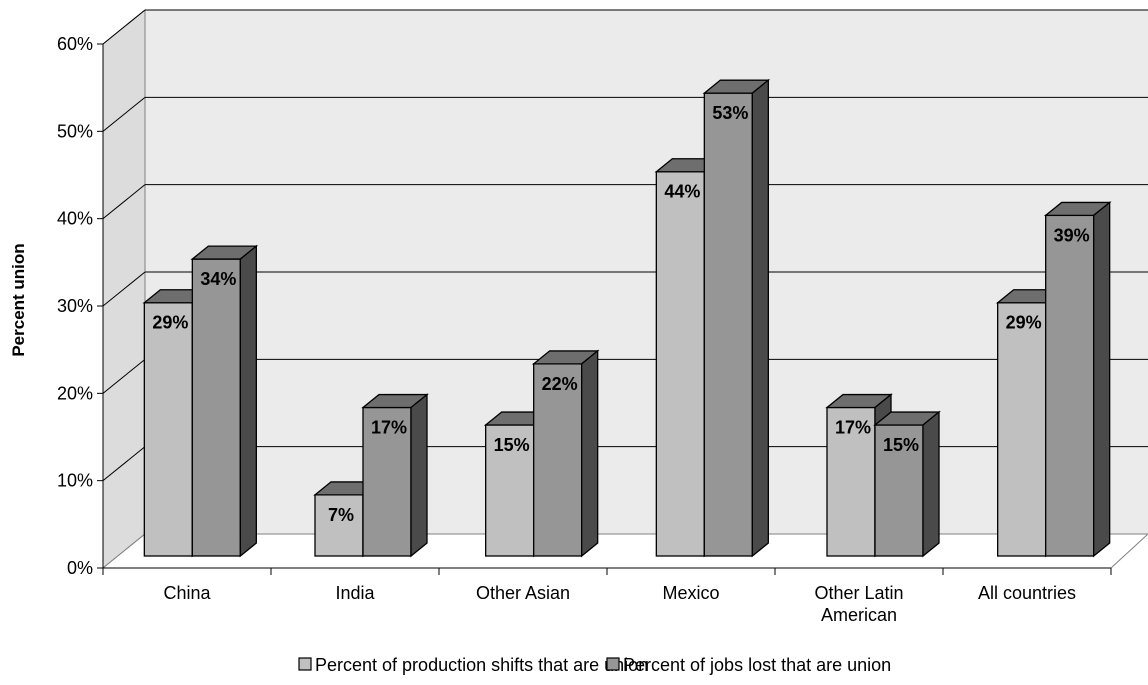 The image size is (1148, 685). Describe the element at coordinates (75, 481) in the screenshot. I see `y-tick-label: 10%` at that location.